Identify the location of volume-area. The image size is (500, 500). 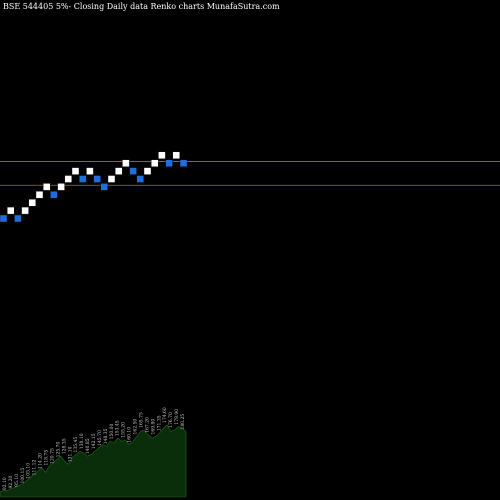
(93, 461).